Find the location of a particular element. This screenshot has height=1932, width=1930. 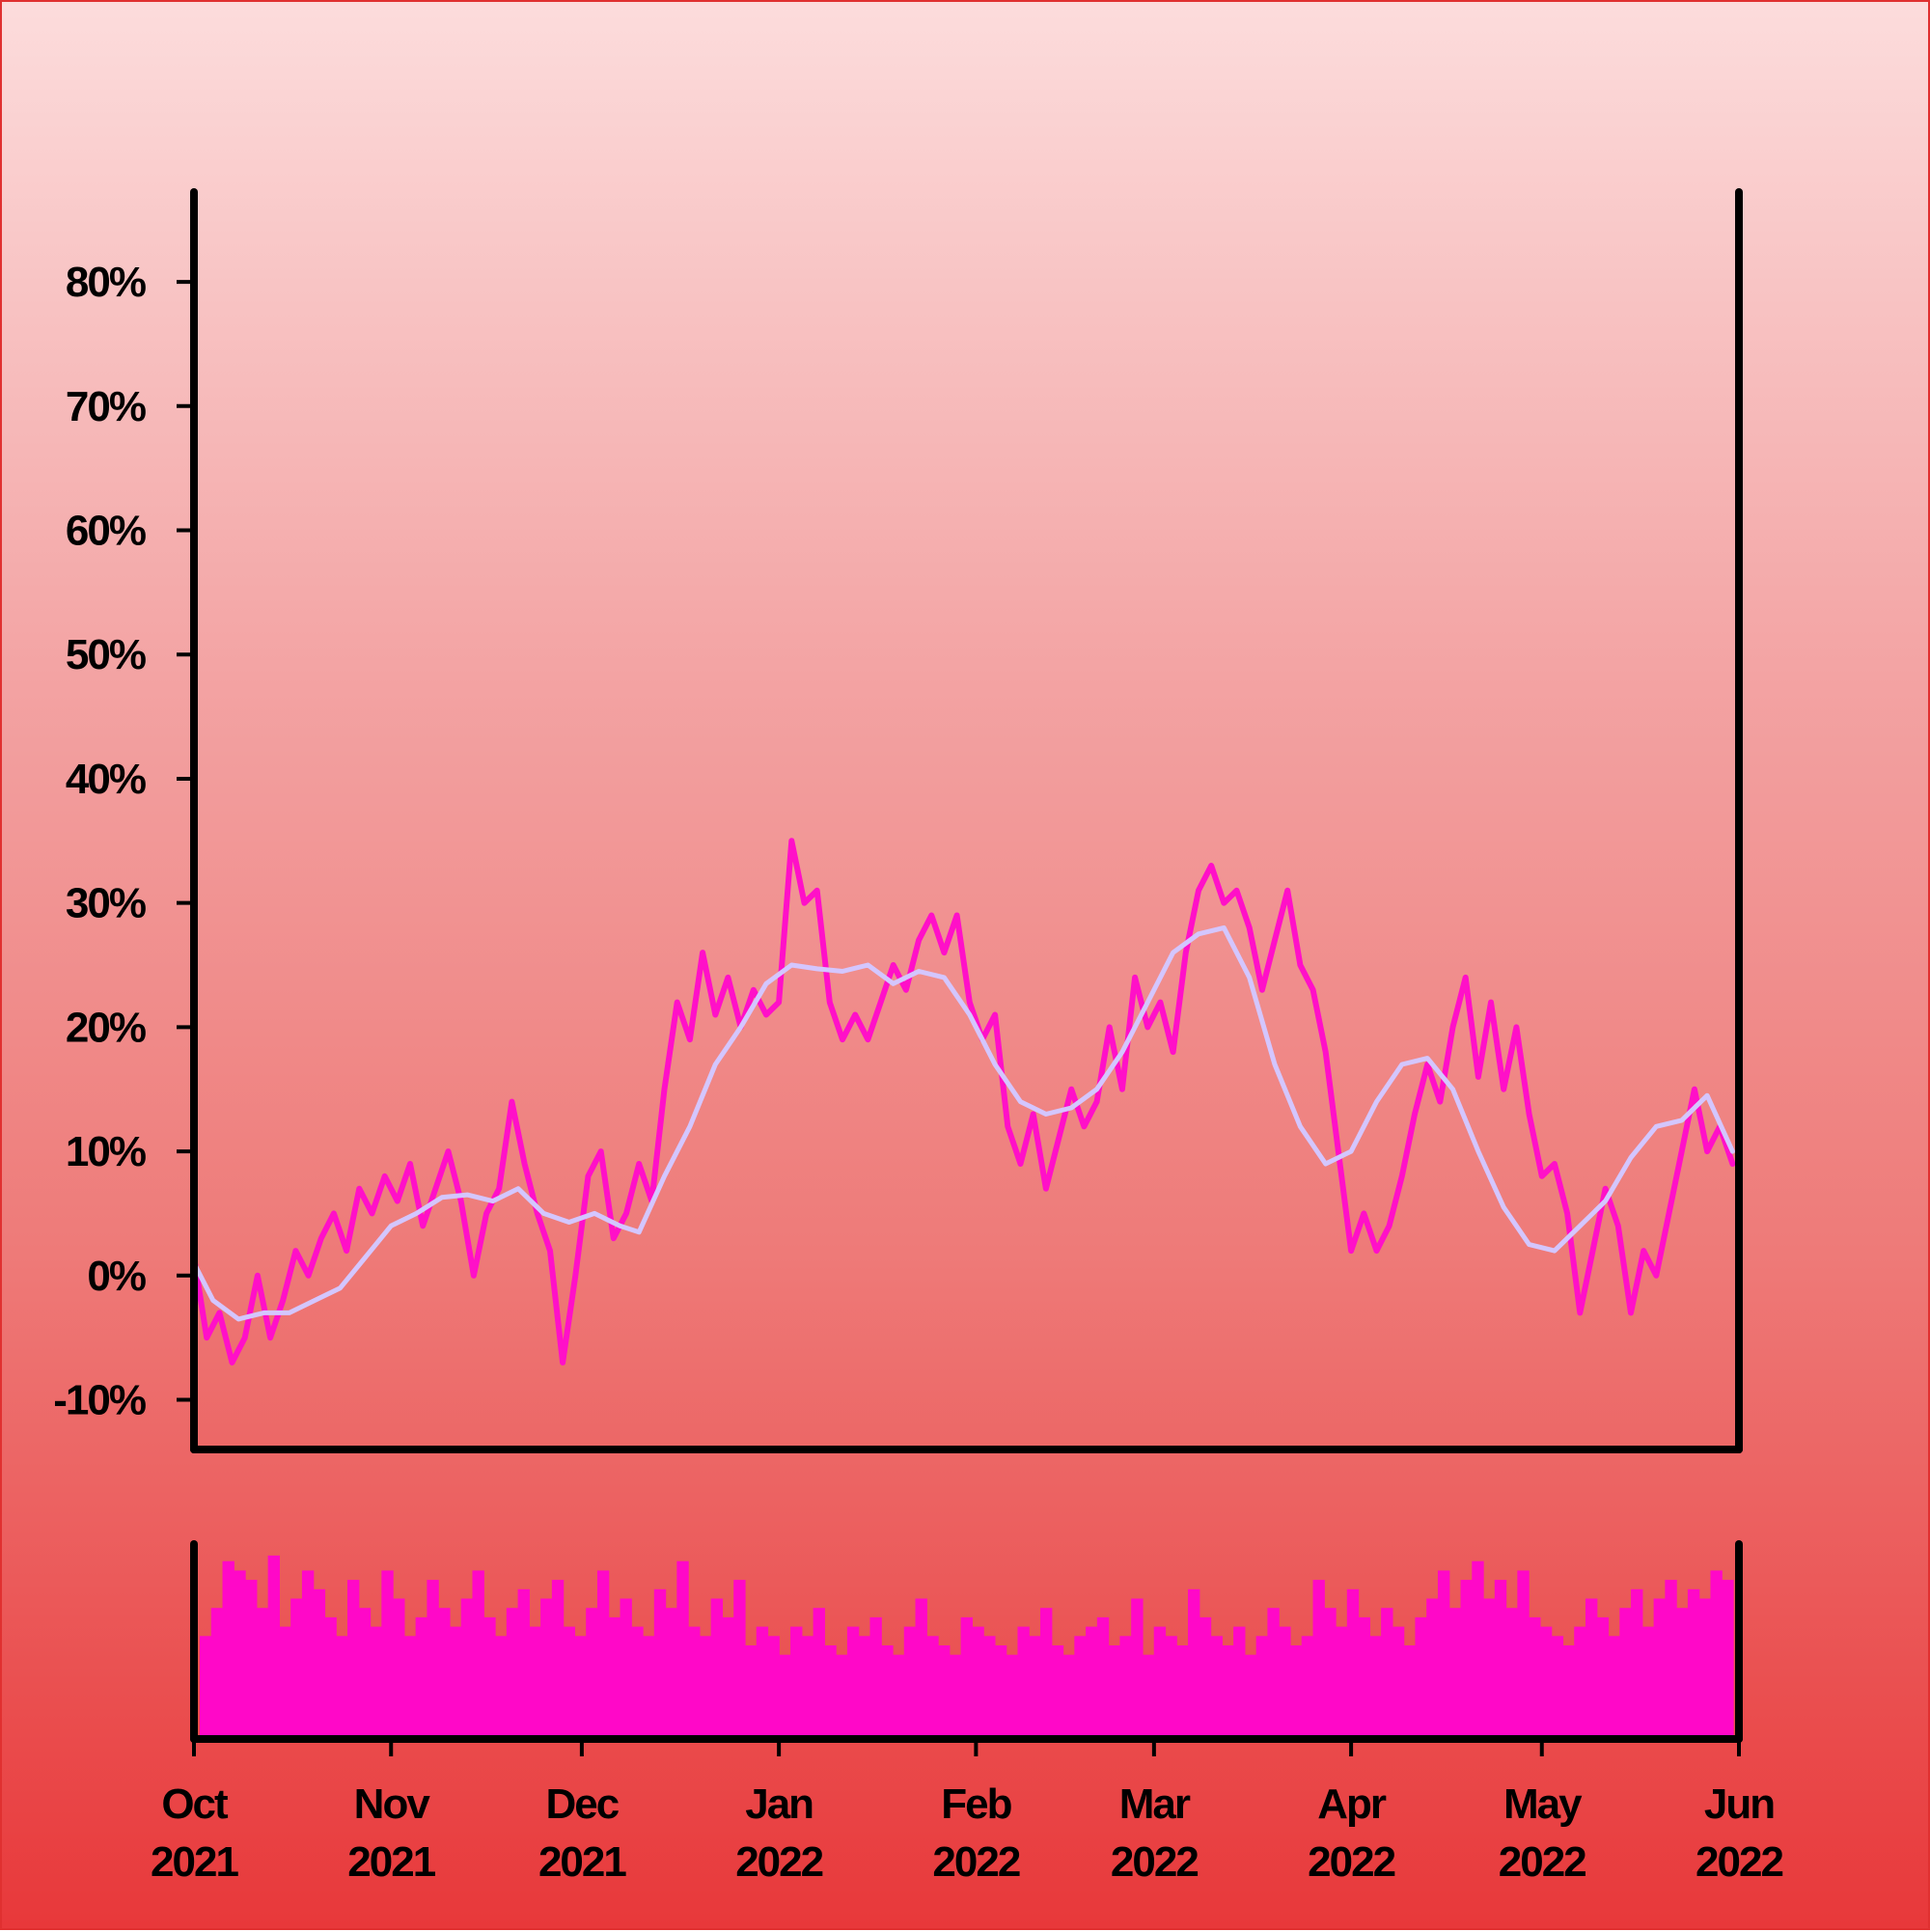

y-tick-label: 30% is located at coordinates (106, 903).